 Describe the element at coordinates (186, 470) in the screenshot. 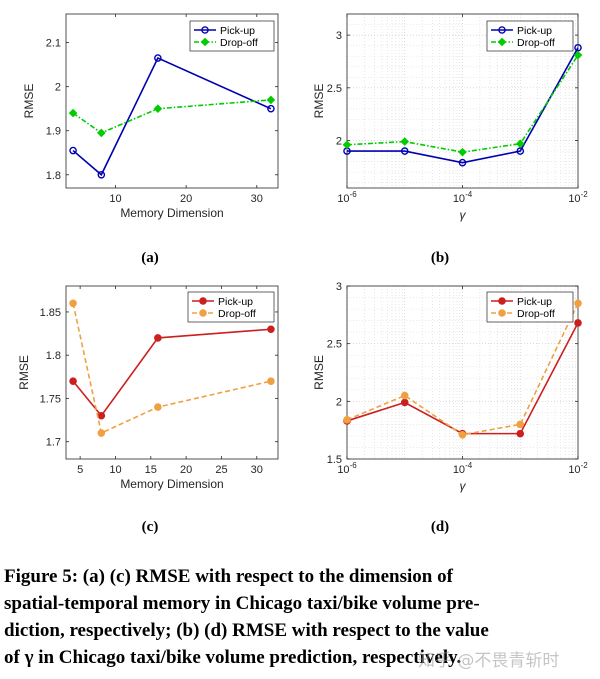

I see `x-tick-label: 20` at that location.